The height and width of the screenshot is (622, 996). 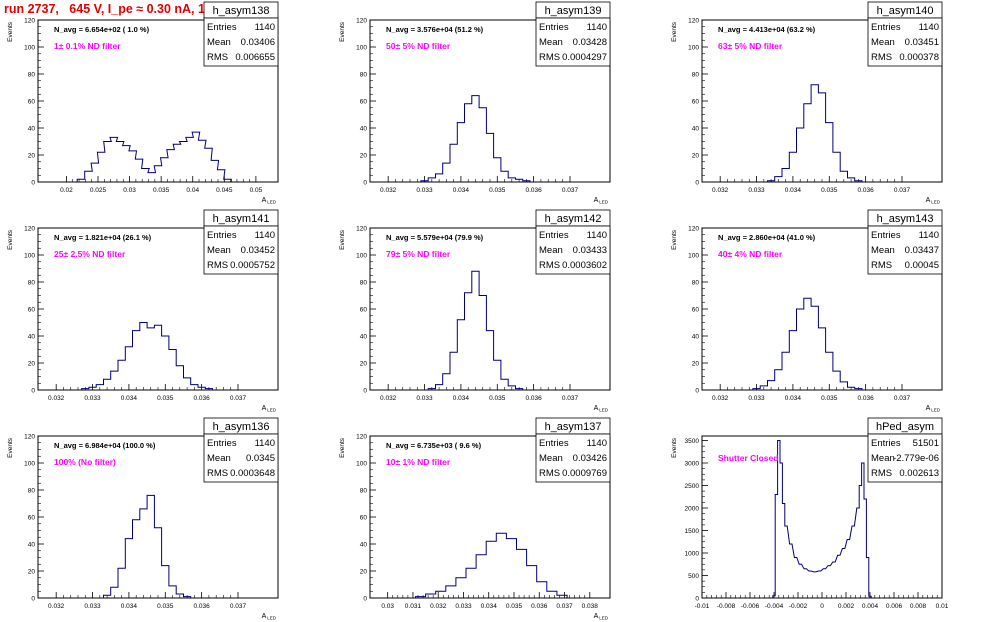 What do you see at coordinates (916, 458) in the screenshot?
I see `stats-value: -2.779e-06` at bounding box center [916, 458].